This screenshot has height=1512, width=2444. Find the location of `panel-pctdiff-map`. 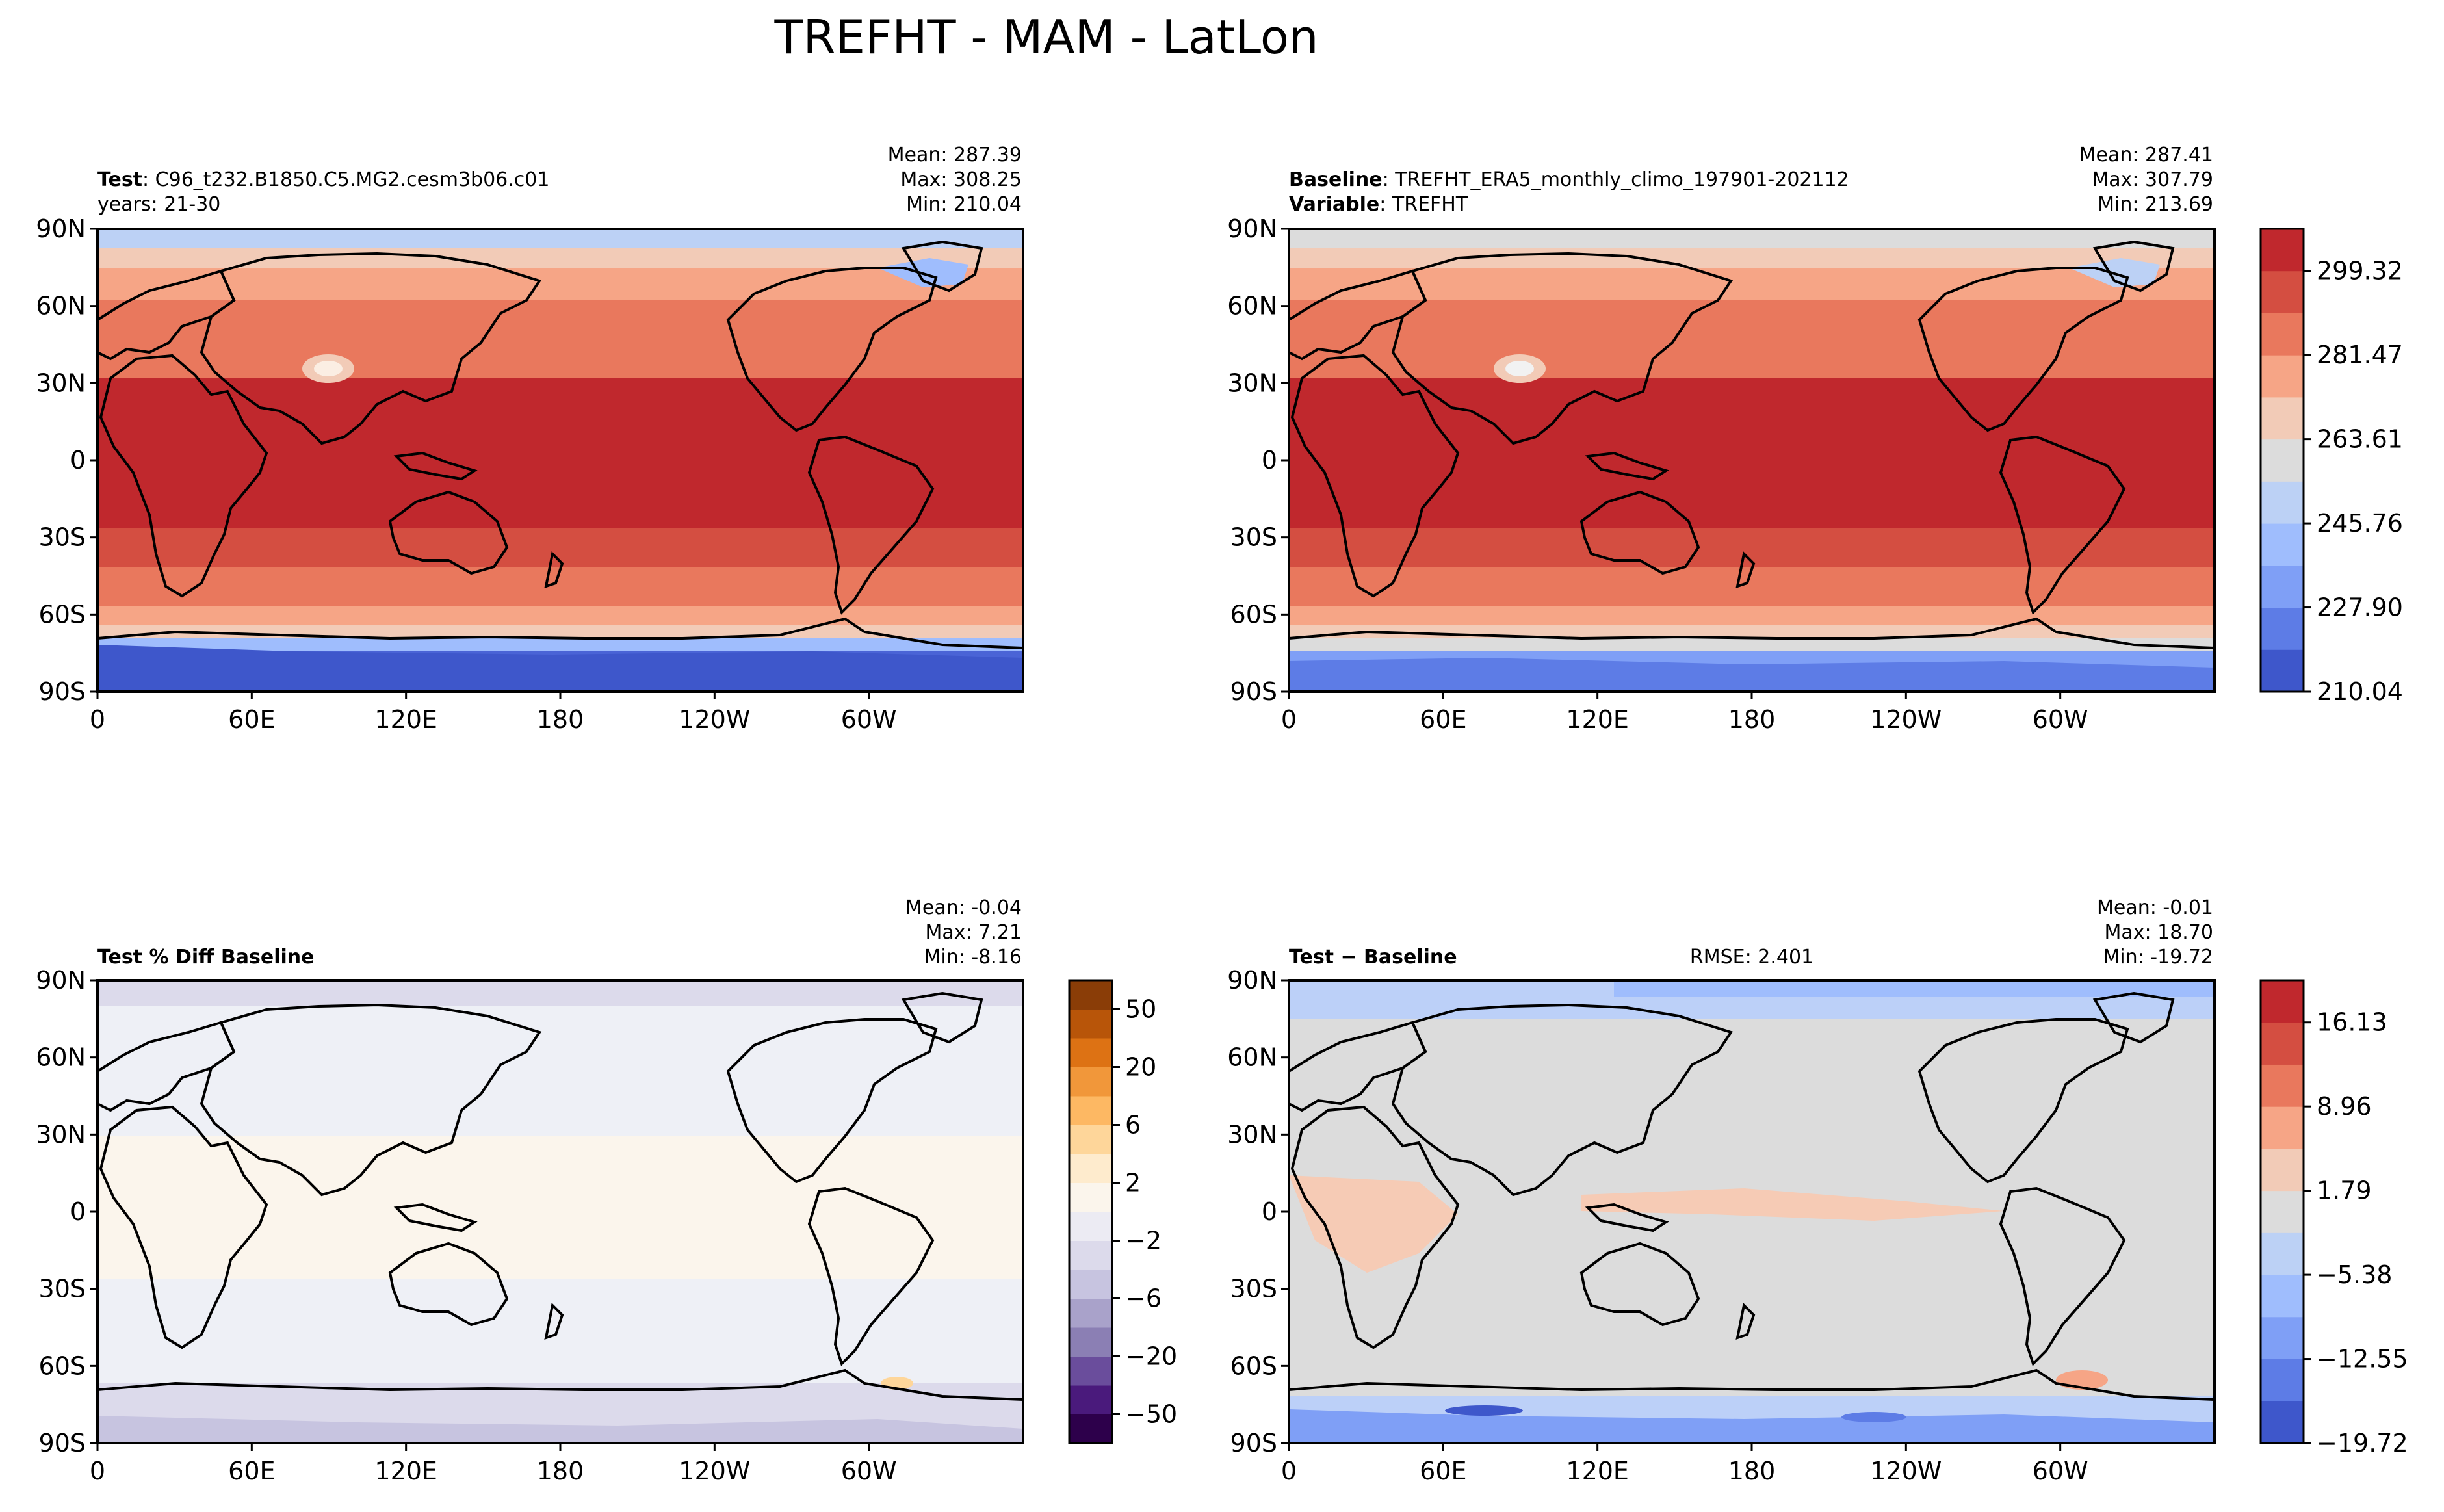

panel-pctdiff-map is located at coordinates (561, 1211).